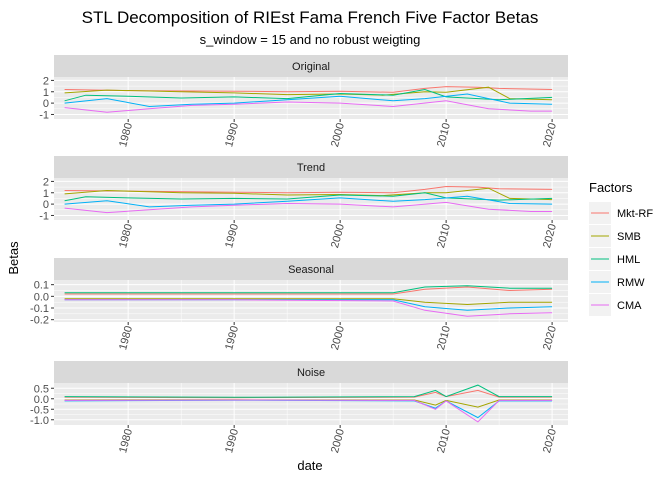  I want to click on facet-strip-label: Original, so click(311, 67).